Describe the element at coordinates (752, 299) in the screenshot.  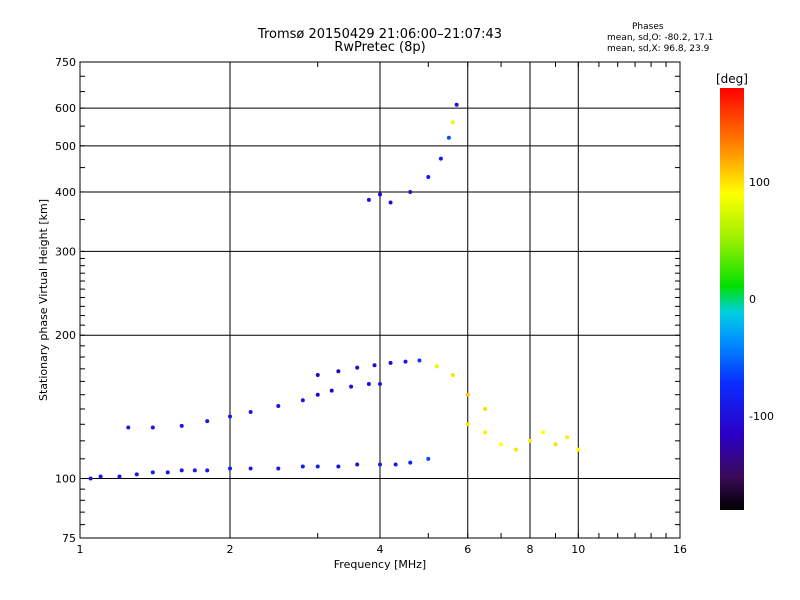
I see `colorbar-tick-label: 0` at that location.